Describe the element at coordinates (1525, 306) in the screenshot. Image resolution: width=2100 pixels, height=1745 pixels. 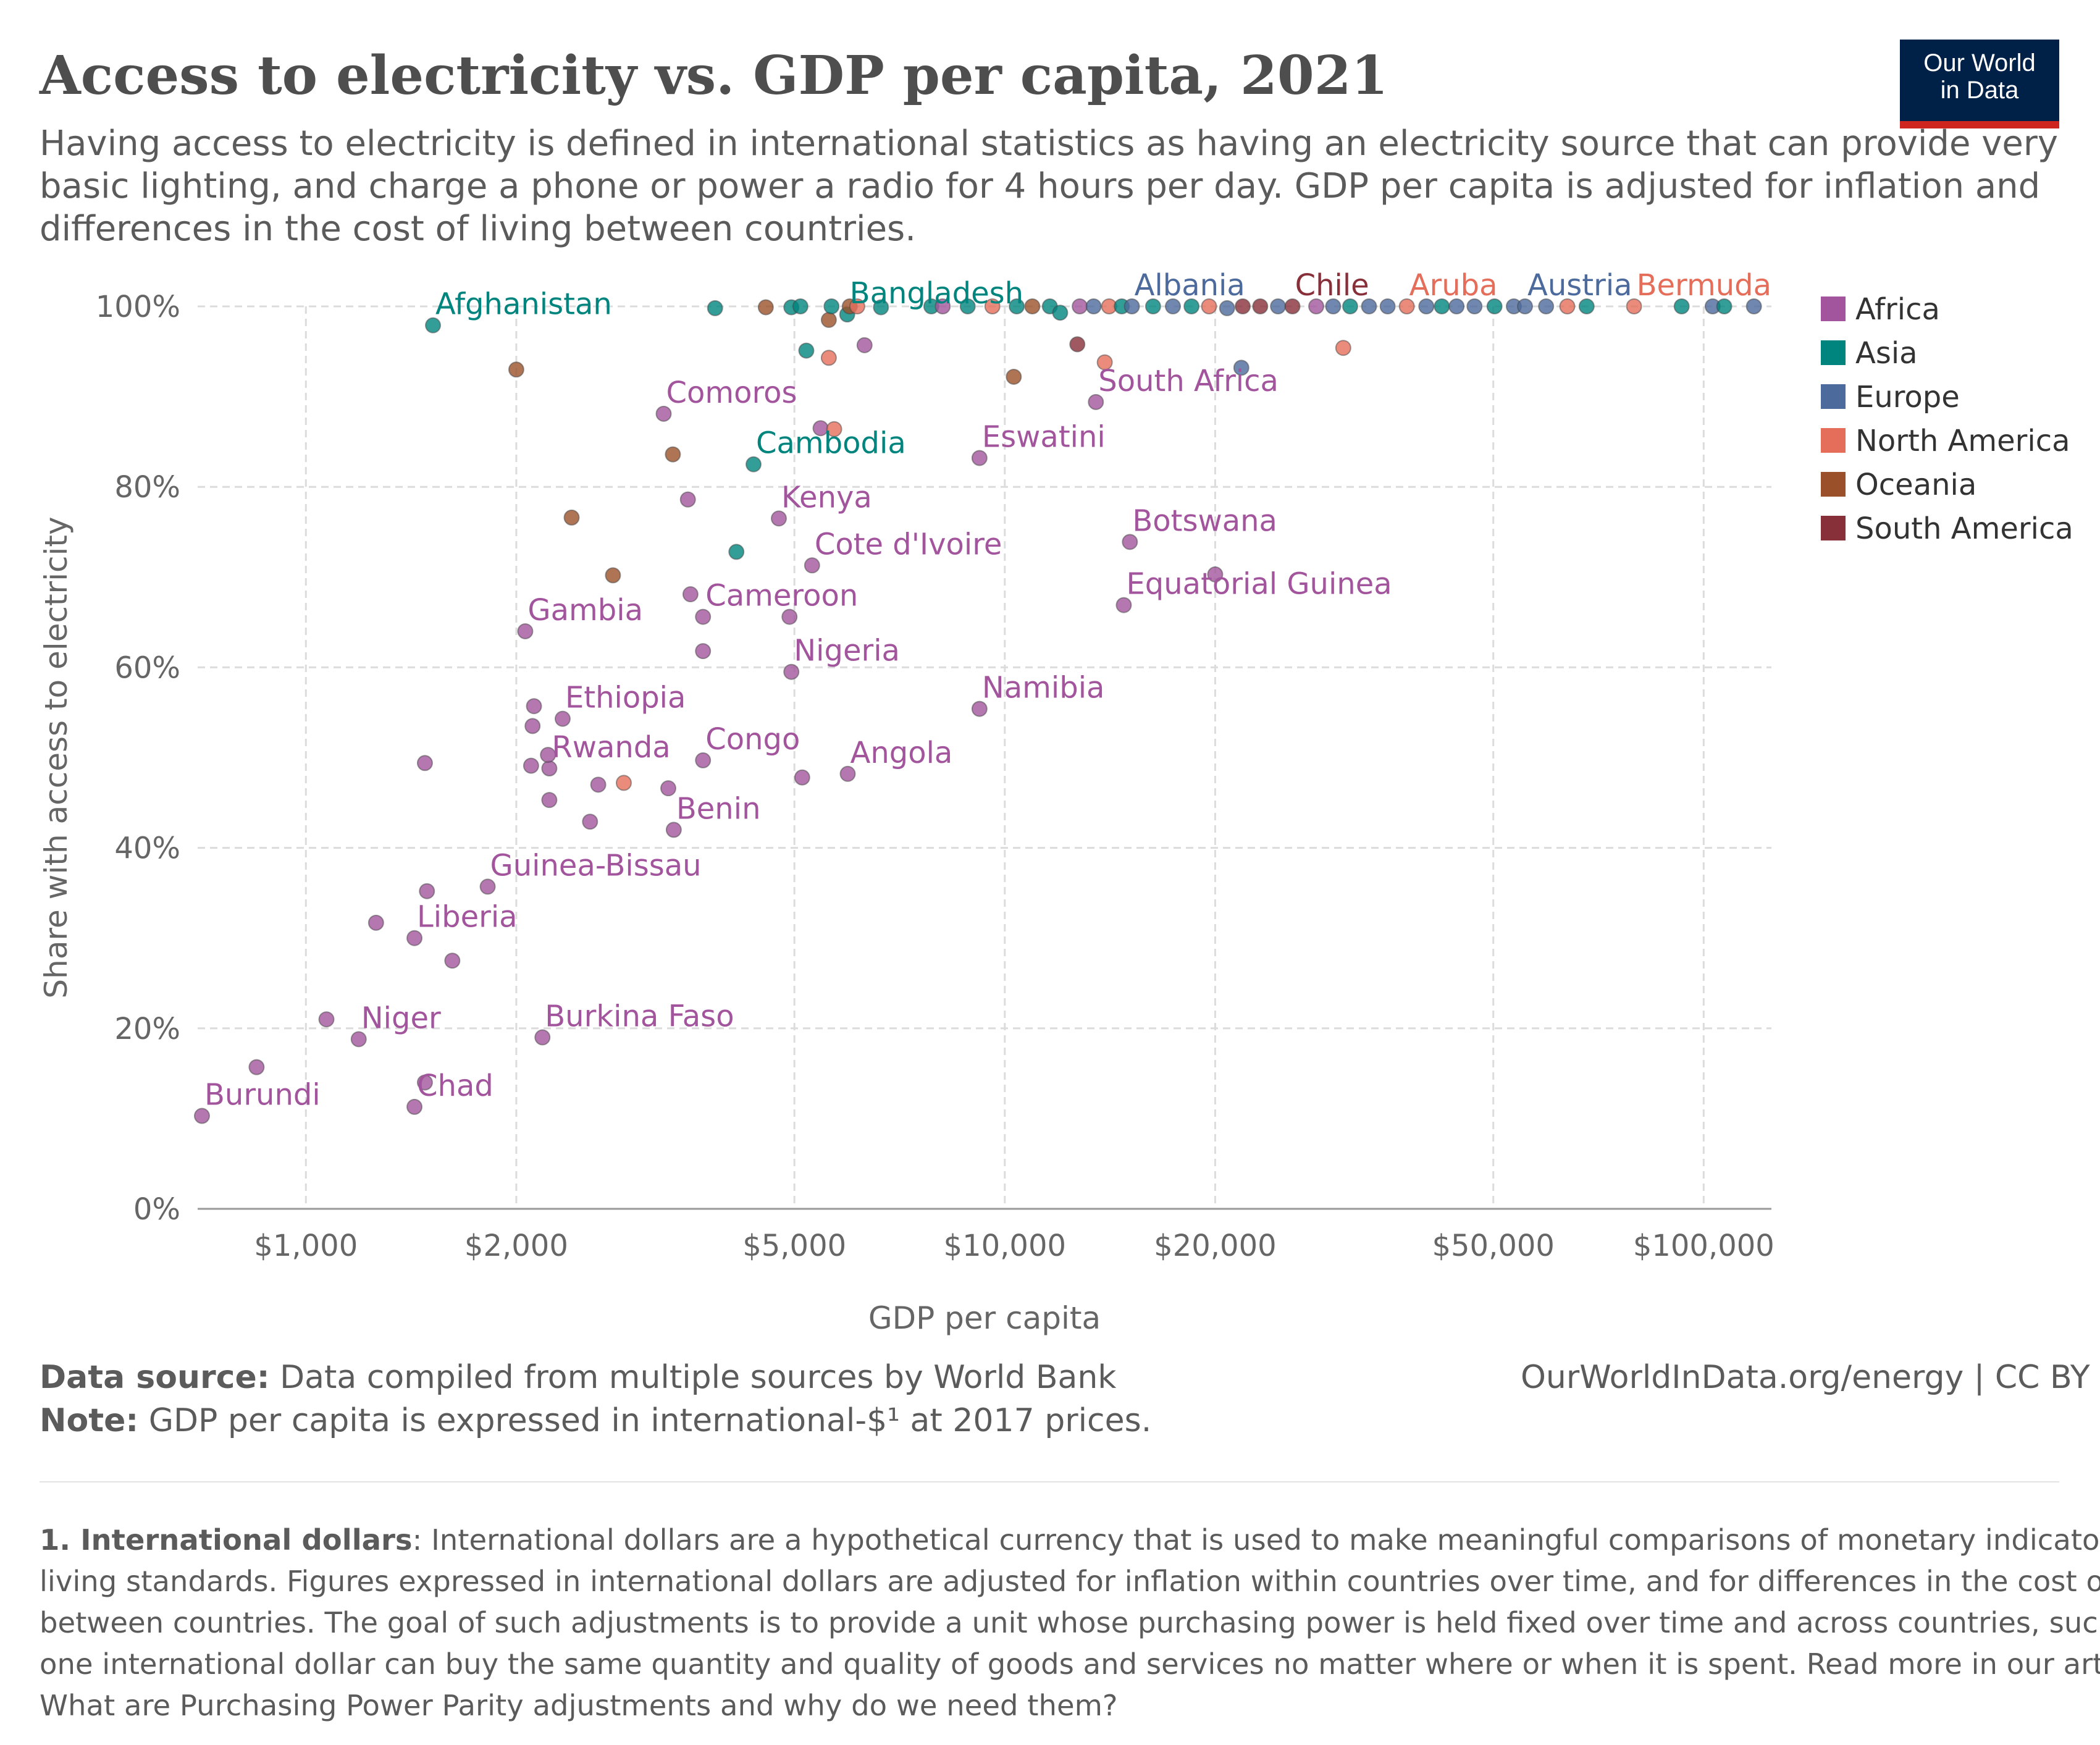
I see `data-point-austria` at that location.